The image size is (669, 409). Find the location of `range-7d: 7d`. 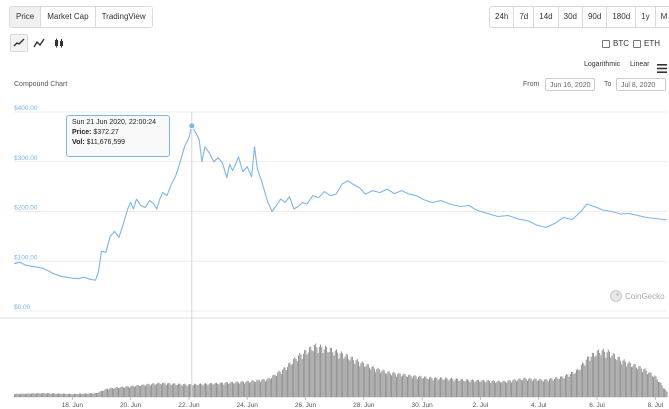

range-7d: 7d is located at coordinates (524, 17).